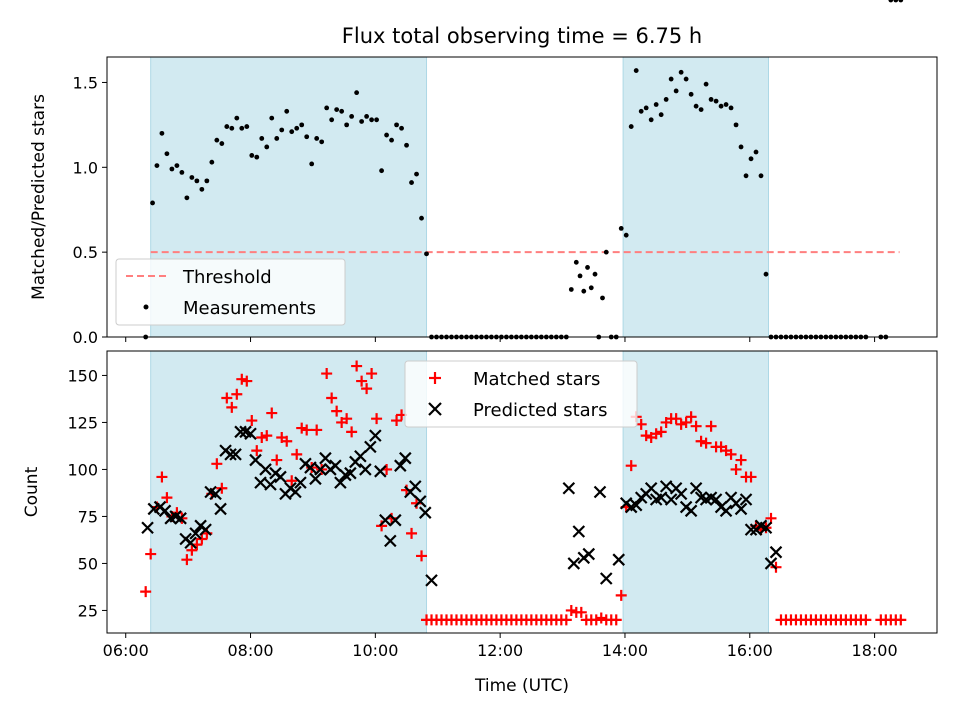 This screenshot has height=720, width=960. What do you see at coordinates (249, 308) in the screenshot?
I see `legend-measurements-label: Measurements` at bounding box center [249, 308].